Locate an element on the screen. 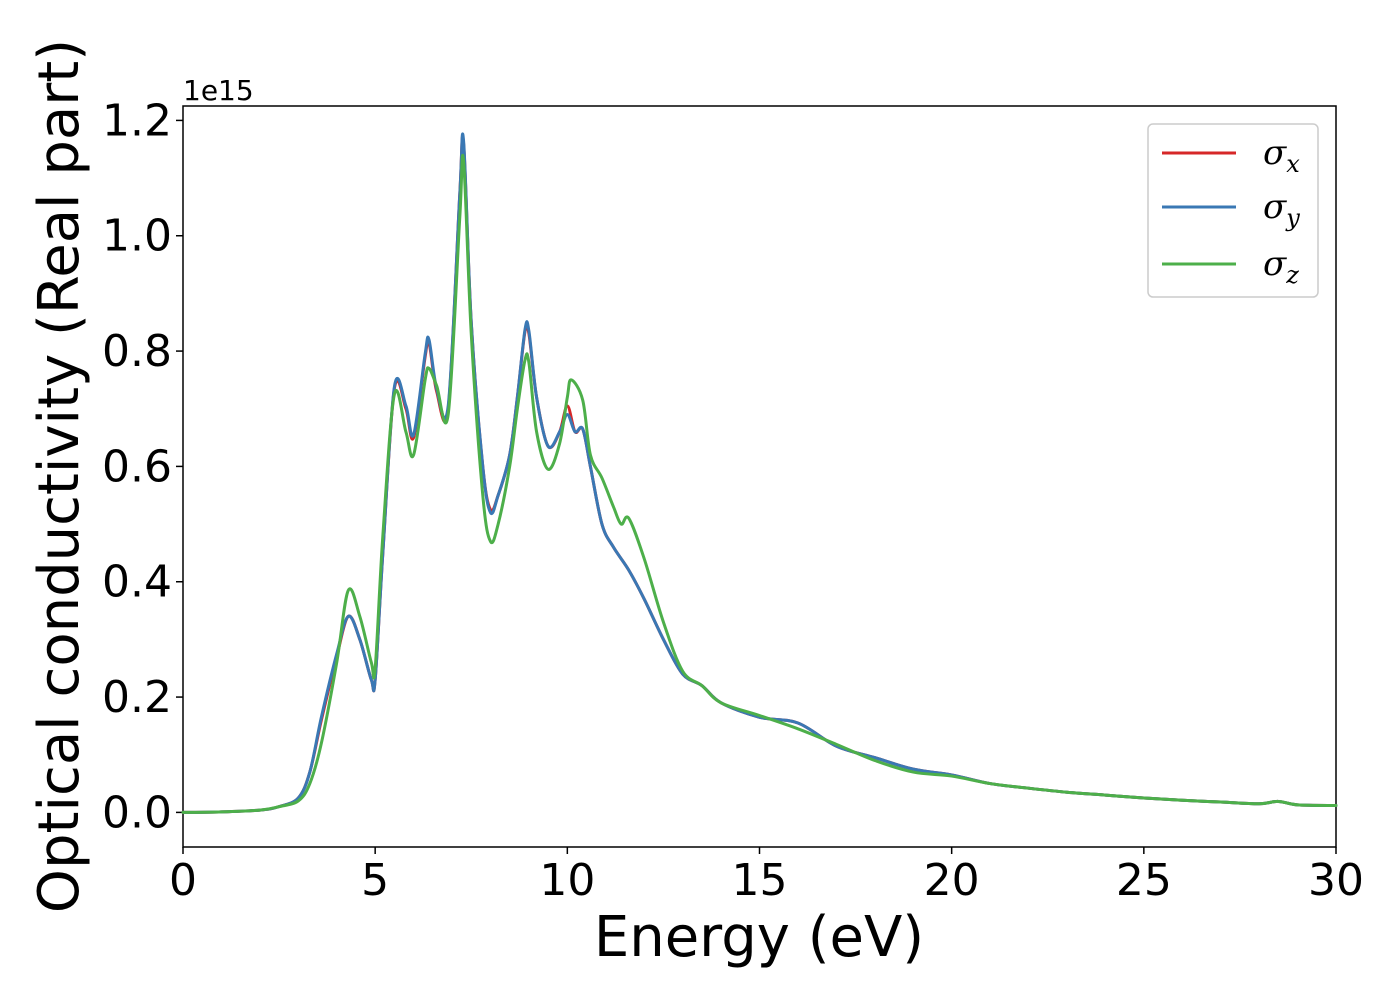 This screenshot has width=1400, height=1000. x-axis-ticks: 0 5 10 15 20 25 30 is located at coordinates (766, 876).